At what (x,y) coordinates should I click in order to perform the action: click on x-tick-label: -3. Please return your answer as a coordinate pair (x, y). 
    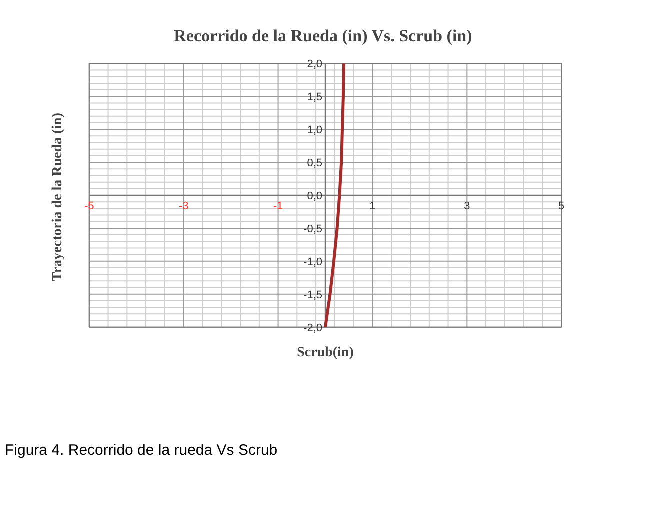
    Looking at the image, I should click on (183, 206).